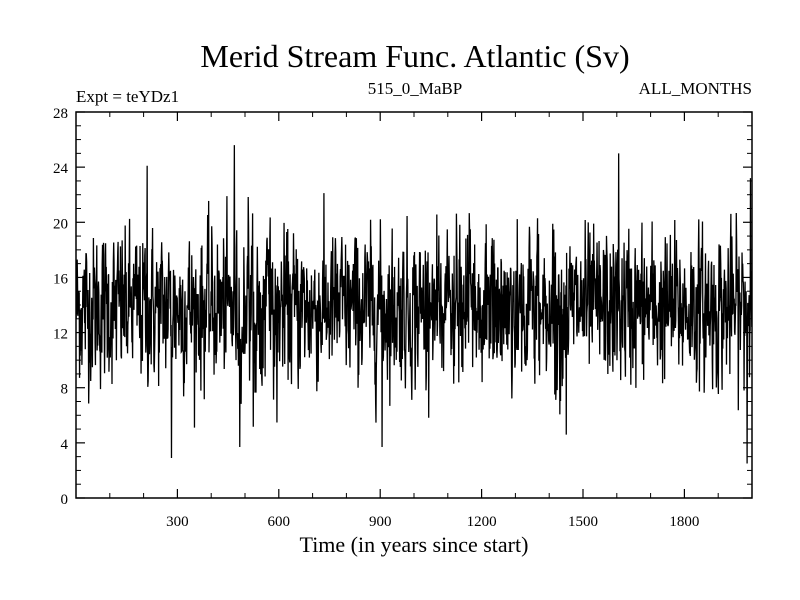 The height and width of the screenshot is (600, 800). Describe the element at coordinates (65, 500) in the screenshot. I see `y-tick-label: 0` at that location.